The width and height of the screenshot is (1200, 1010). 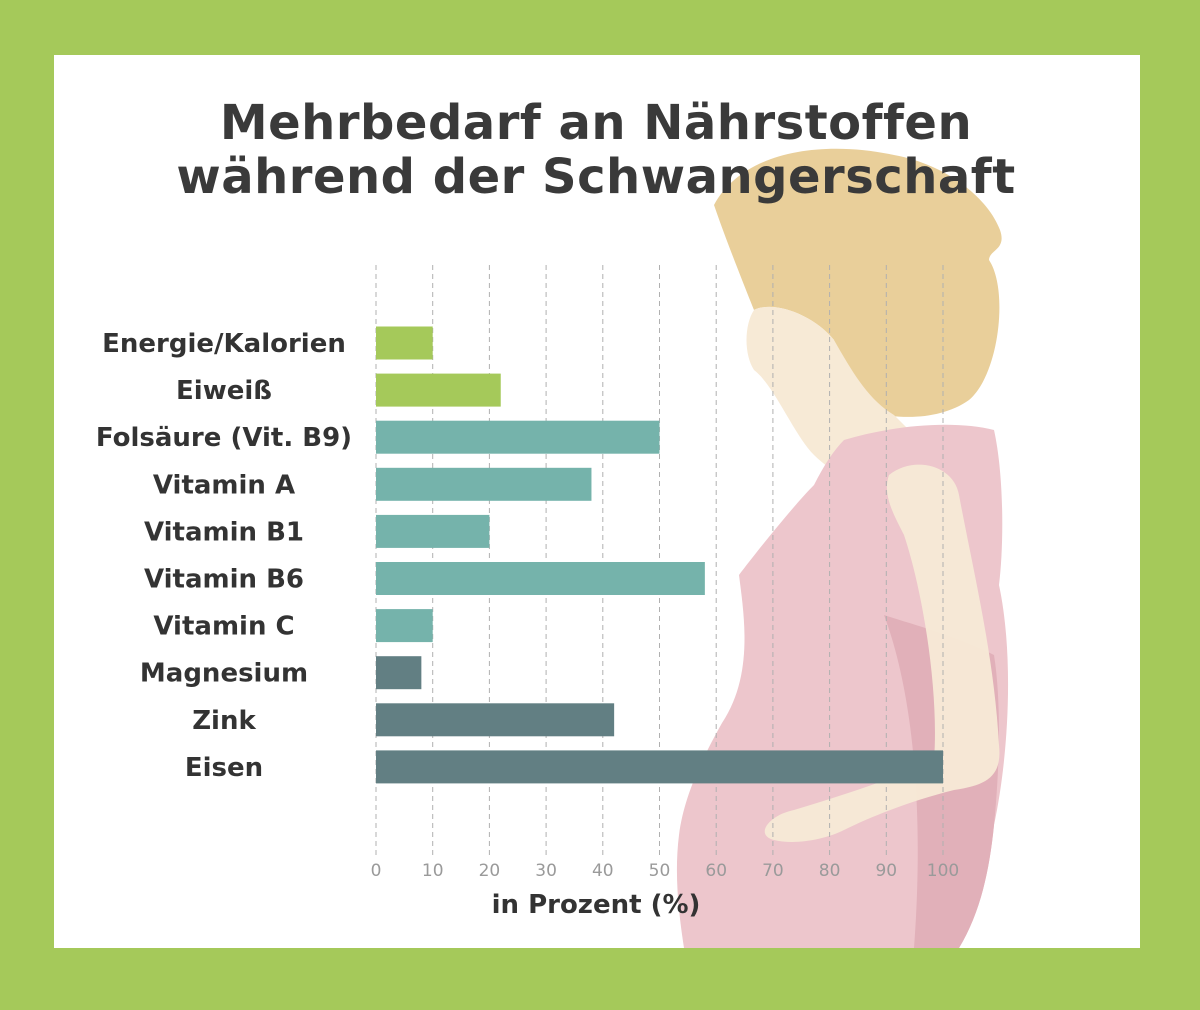 I want to click on x-tick-label: 10, so click(x=433, y=871).